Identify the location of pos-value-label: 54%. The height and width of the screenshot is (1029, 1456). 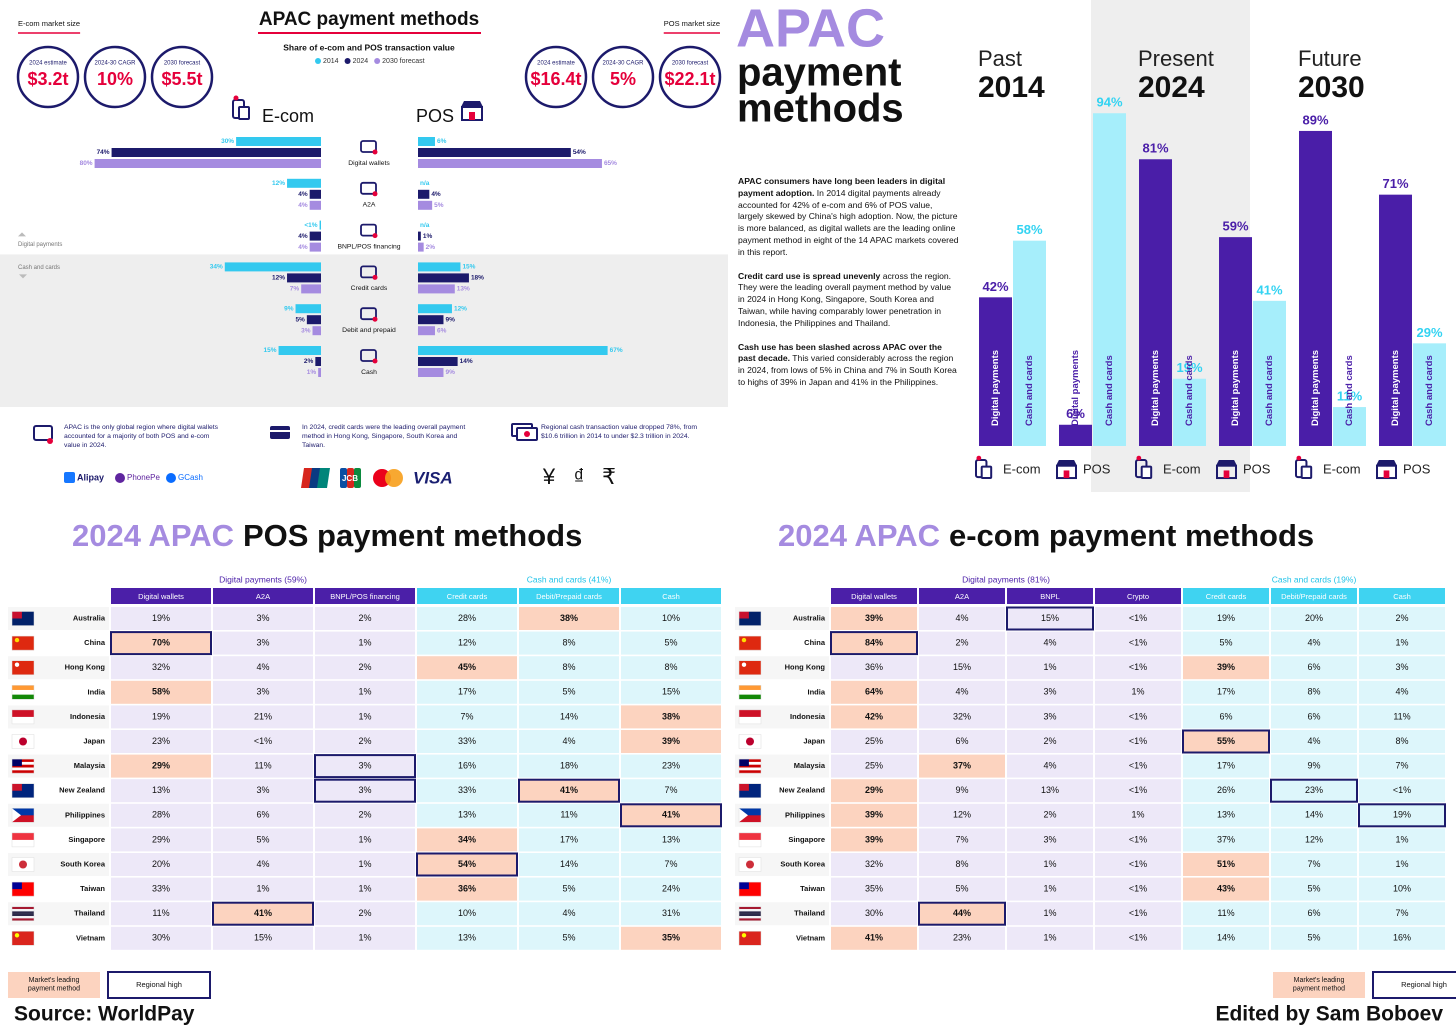
(579, 152).